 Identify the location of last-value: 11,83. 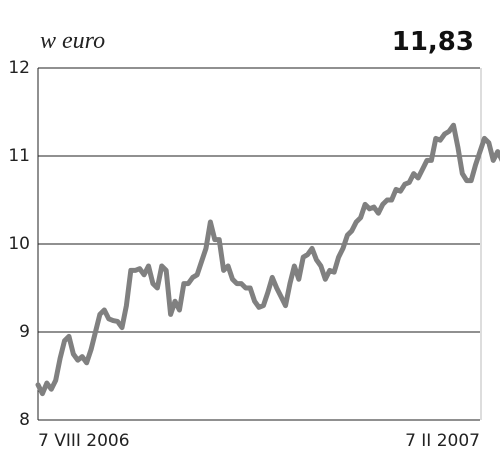
(433, 42).